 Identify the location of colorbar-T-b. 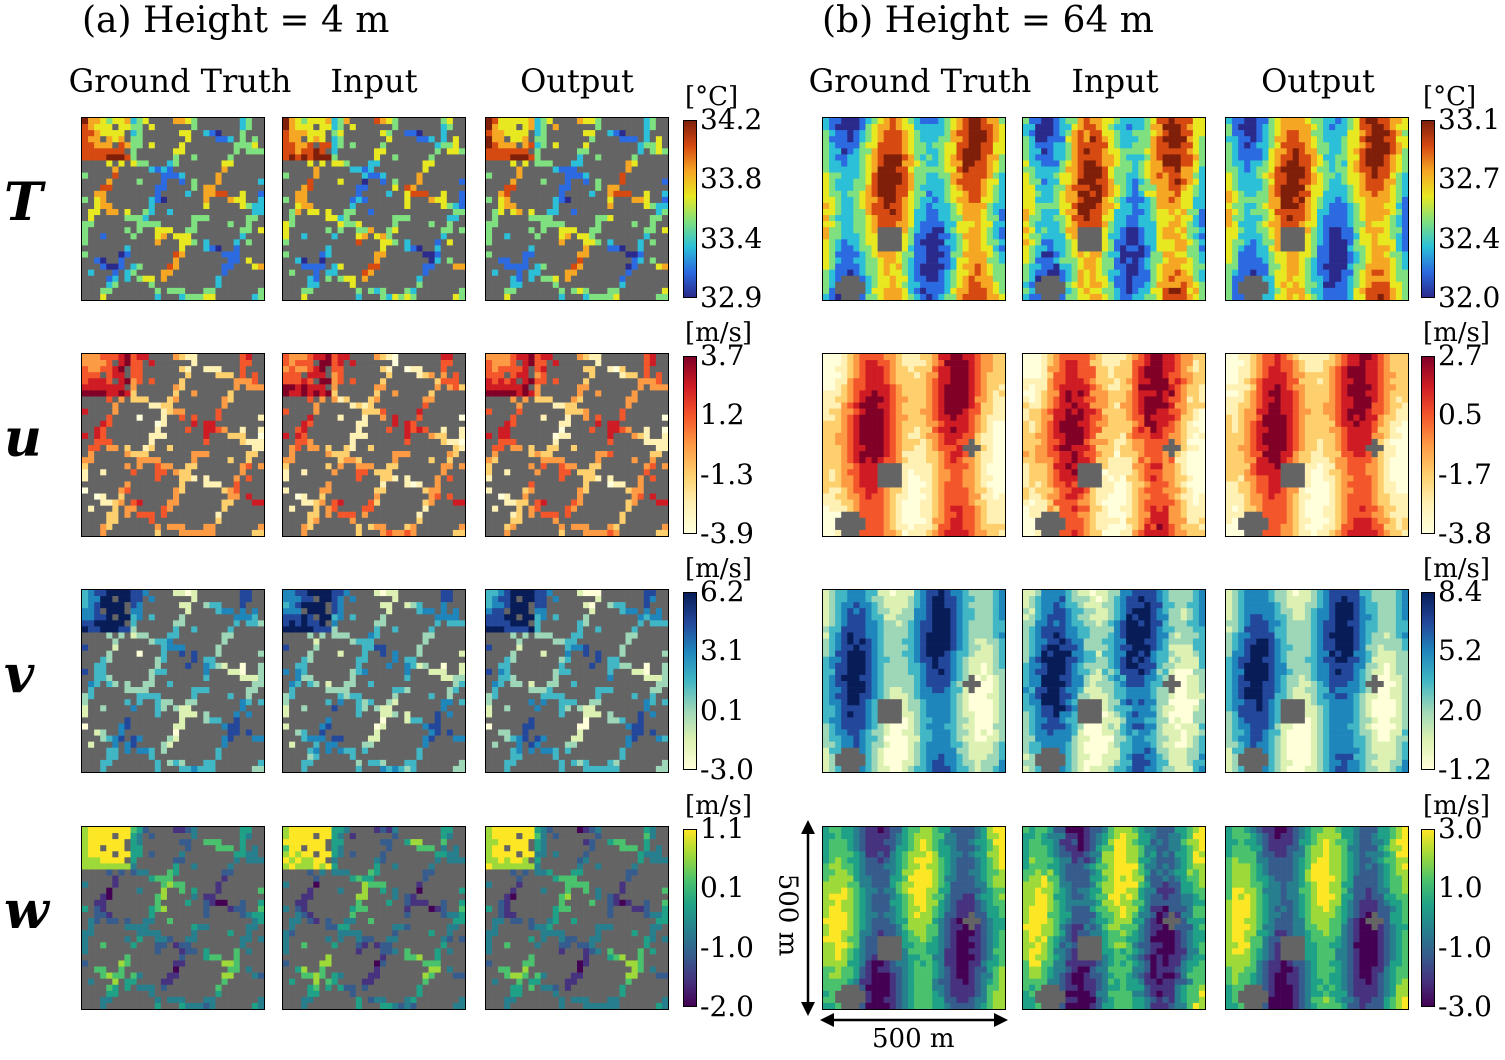
(1428, 209).